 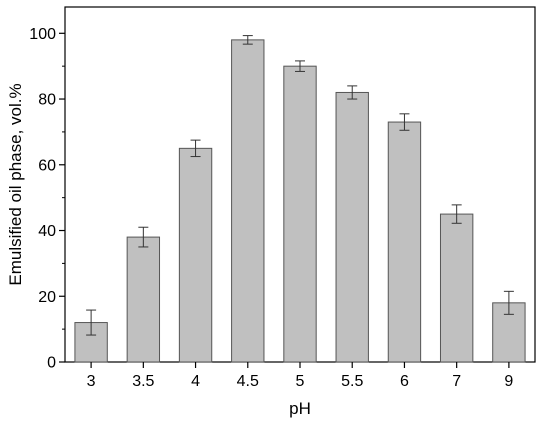 I want to click on x-axis-title: pH, so click(x=300, y=408).